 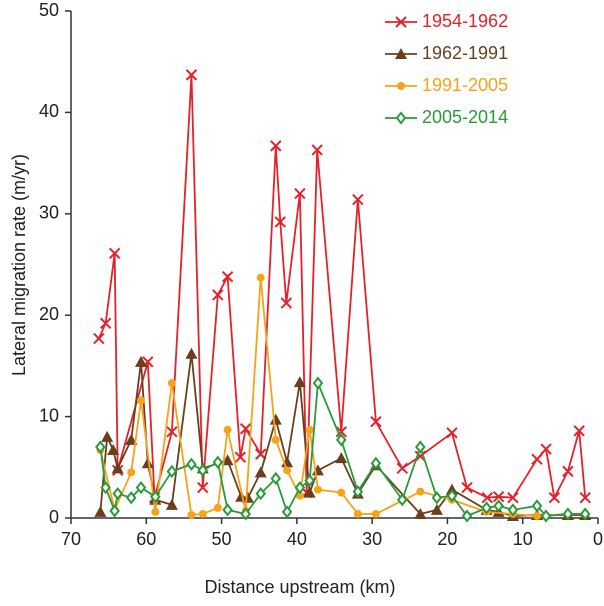 I want to click on x-axis-title: Distance upstream (km), so click(x=299, y=587).